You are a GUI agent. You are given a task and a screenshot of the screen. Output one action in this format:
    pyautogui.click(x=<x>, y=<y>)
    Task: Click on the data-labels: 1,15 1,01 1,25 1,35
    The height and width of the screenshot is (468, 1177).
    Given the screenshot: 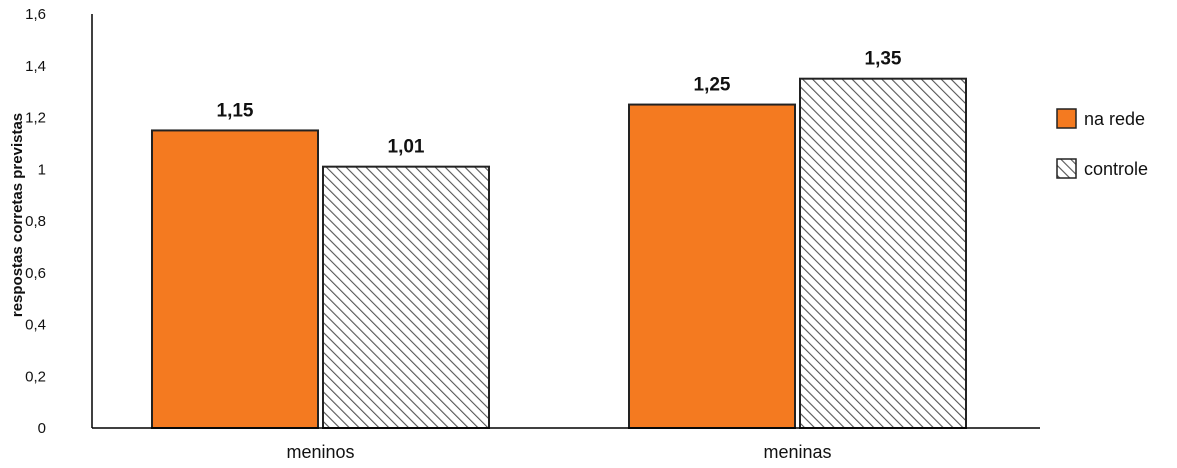 What is the action you would take?
    pyautogui.click(x=559, y=103)
    